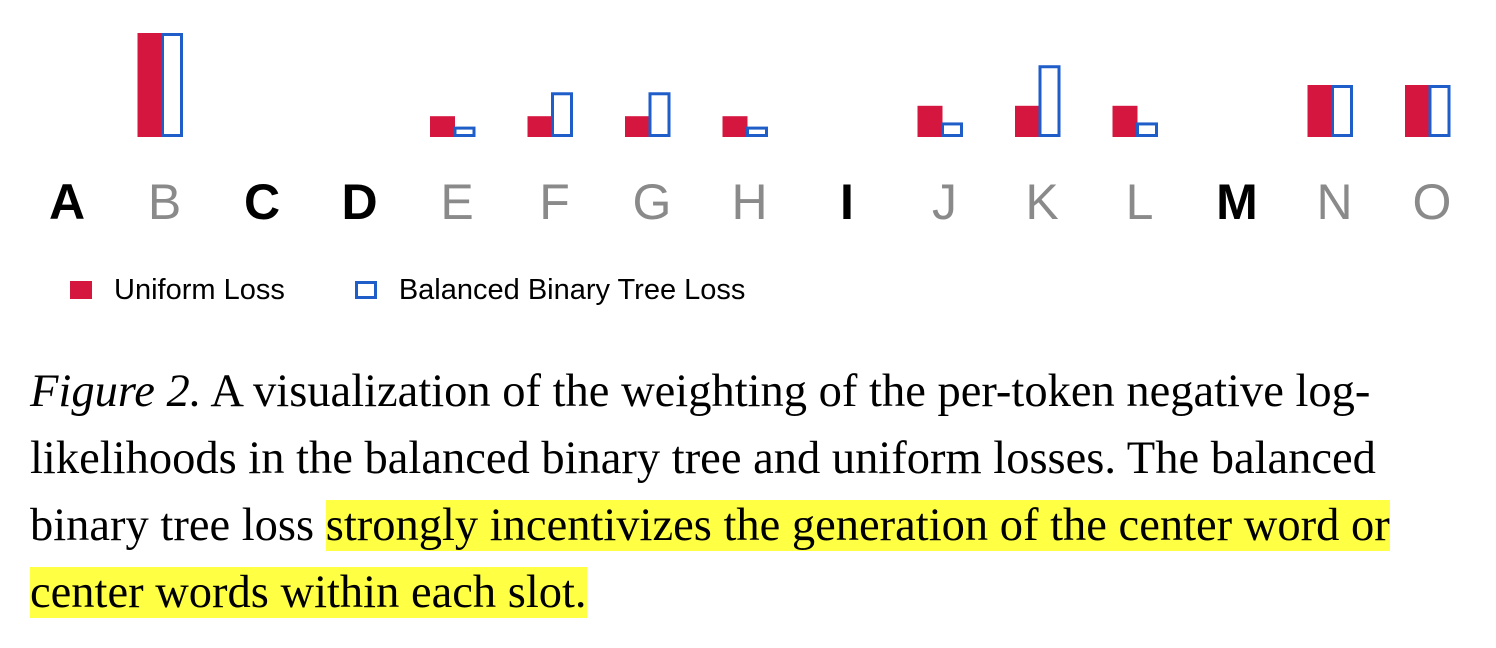  Describe the element at coordinates (1147, 130) in the screenshot. I see `bar-balanced-L` at that location.